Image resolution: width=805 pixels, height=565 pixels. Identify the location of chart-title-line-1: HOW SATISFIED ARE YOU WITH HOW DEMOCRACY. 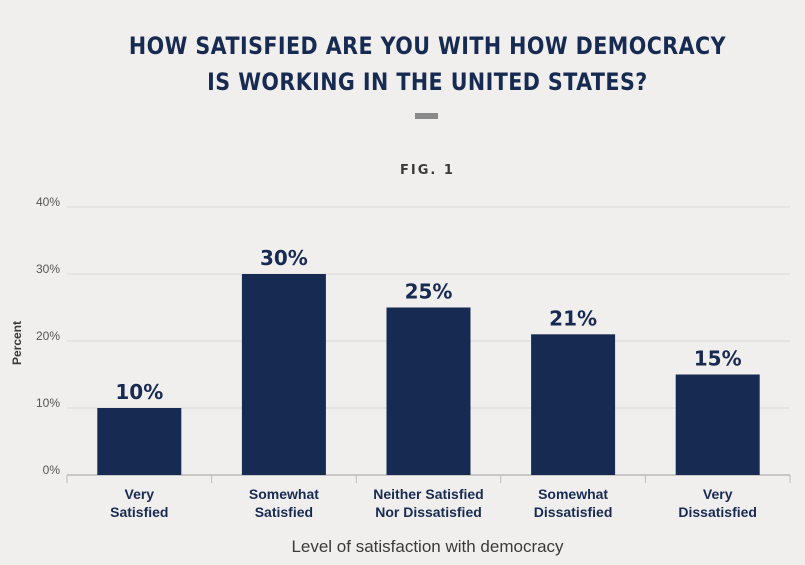
(427, 46).